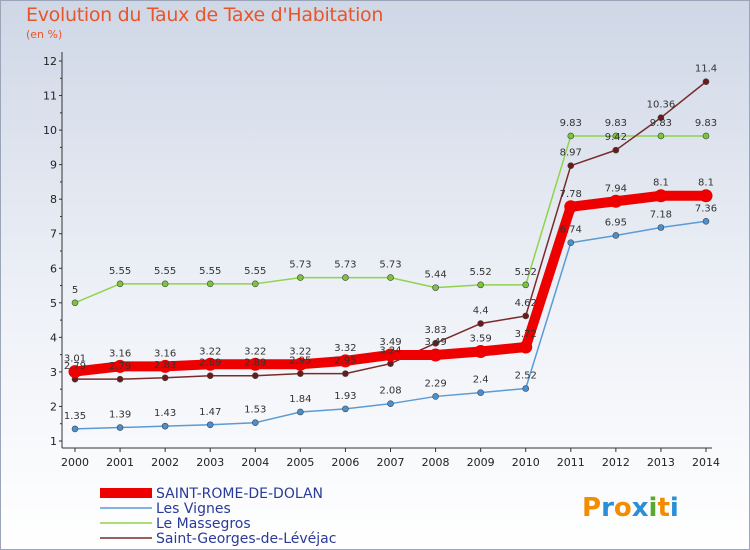  I want to click on data-label: 11.4, so click(706, 69).